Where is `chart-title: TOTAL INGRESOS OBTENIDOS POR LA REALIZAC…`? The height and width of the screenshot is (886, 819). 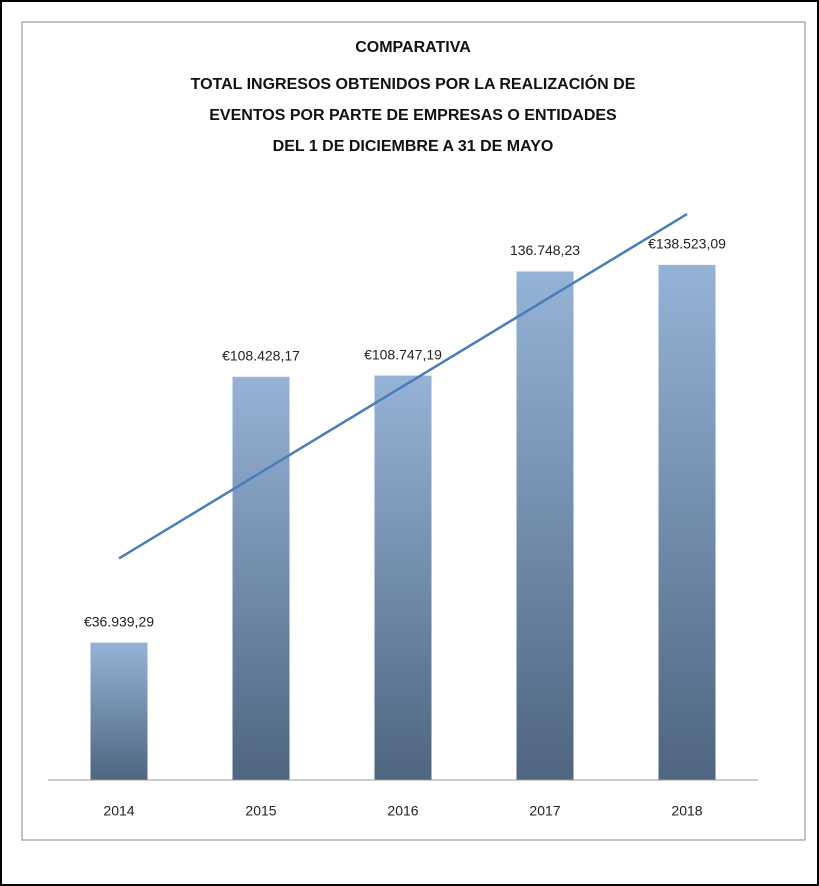 chart-title: TOTAL INGRESOS OBTENIDOS POR LA REALIZAC… is located at coordinates (413, 83).